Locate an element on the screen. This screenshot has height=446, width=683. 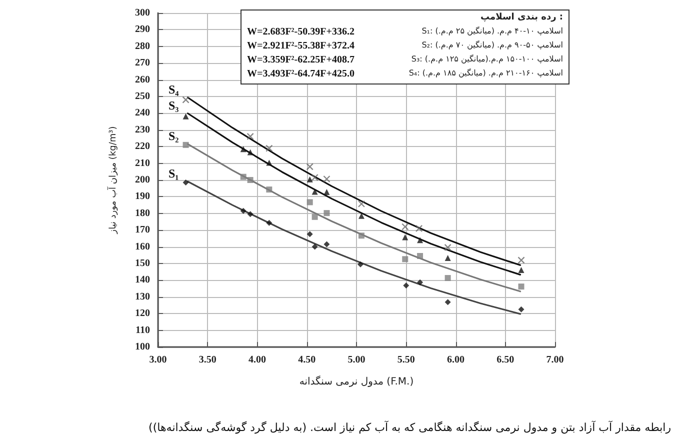
series-label: S₃ is located at coordinates (174, 105).